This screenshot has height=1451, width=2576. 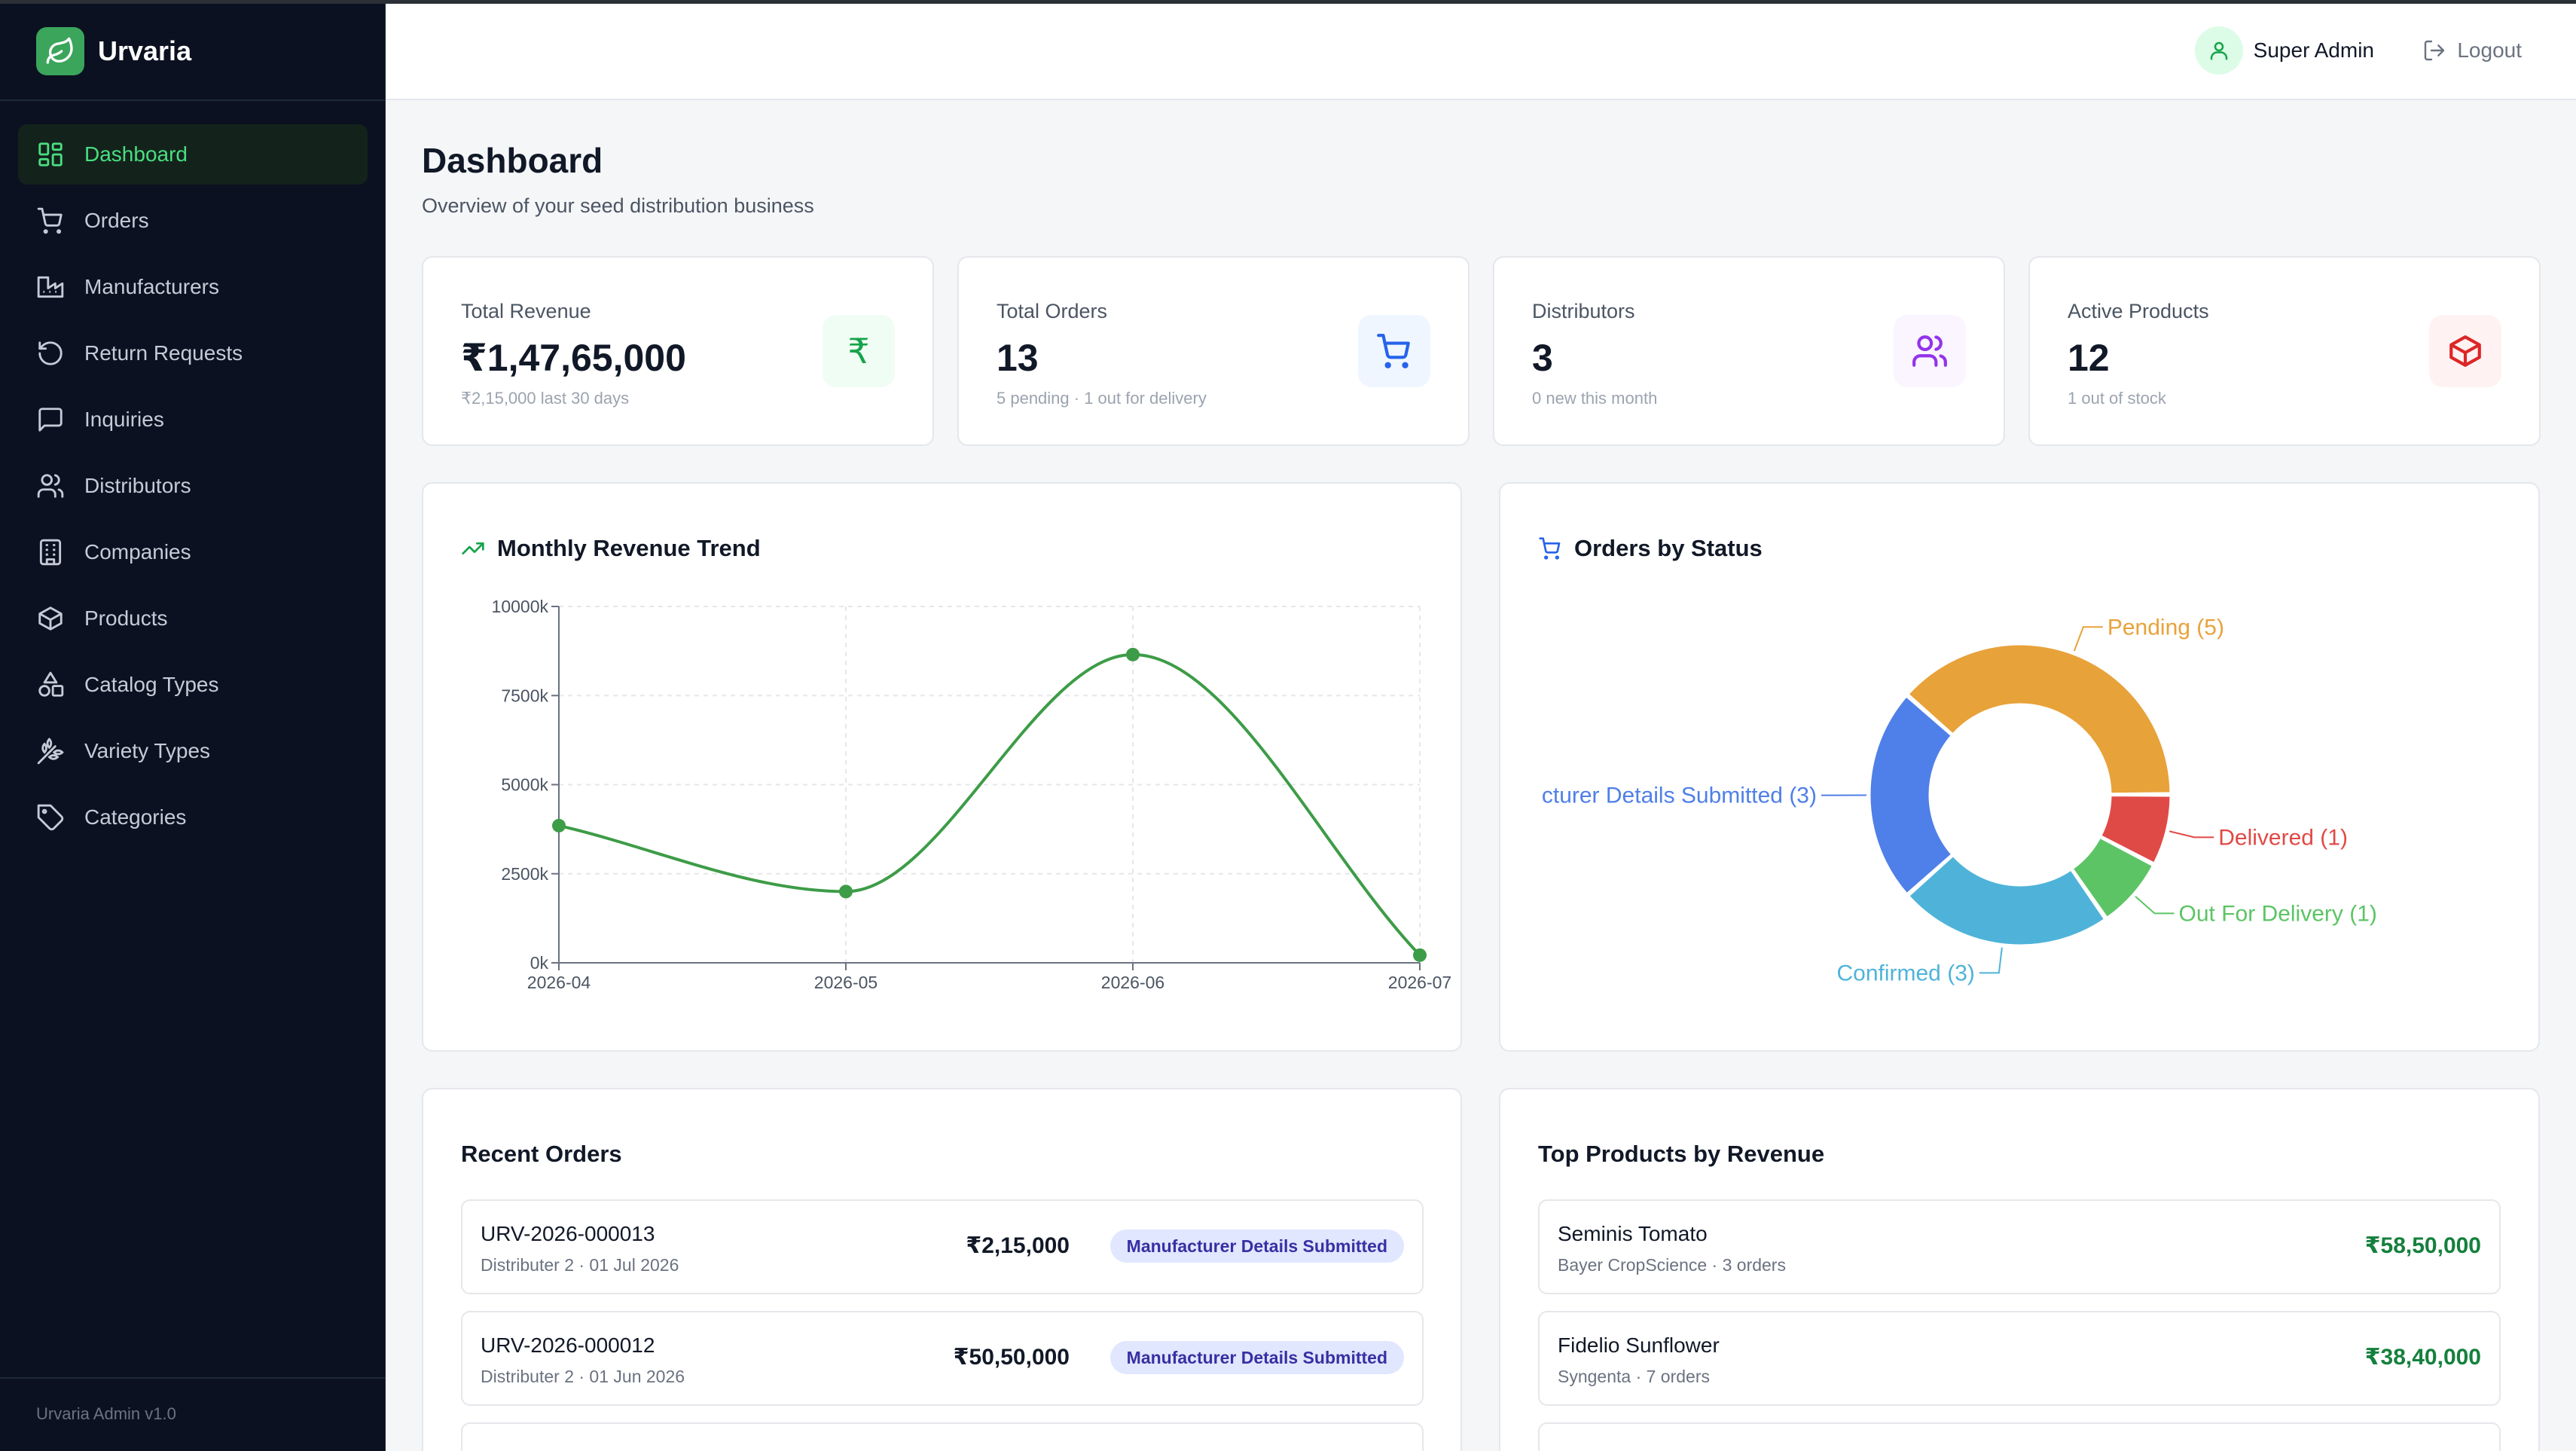 I want to click on sidebar-item-distributors: Distributors, so click(x=193, y=486).